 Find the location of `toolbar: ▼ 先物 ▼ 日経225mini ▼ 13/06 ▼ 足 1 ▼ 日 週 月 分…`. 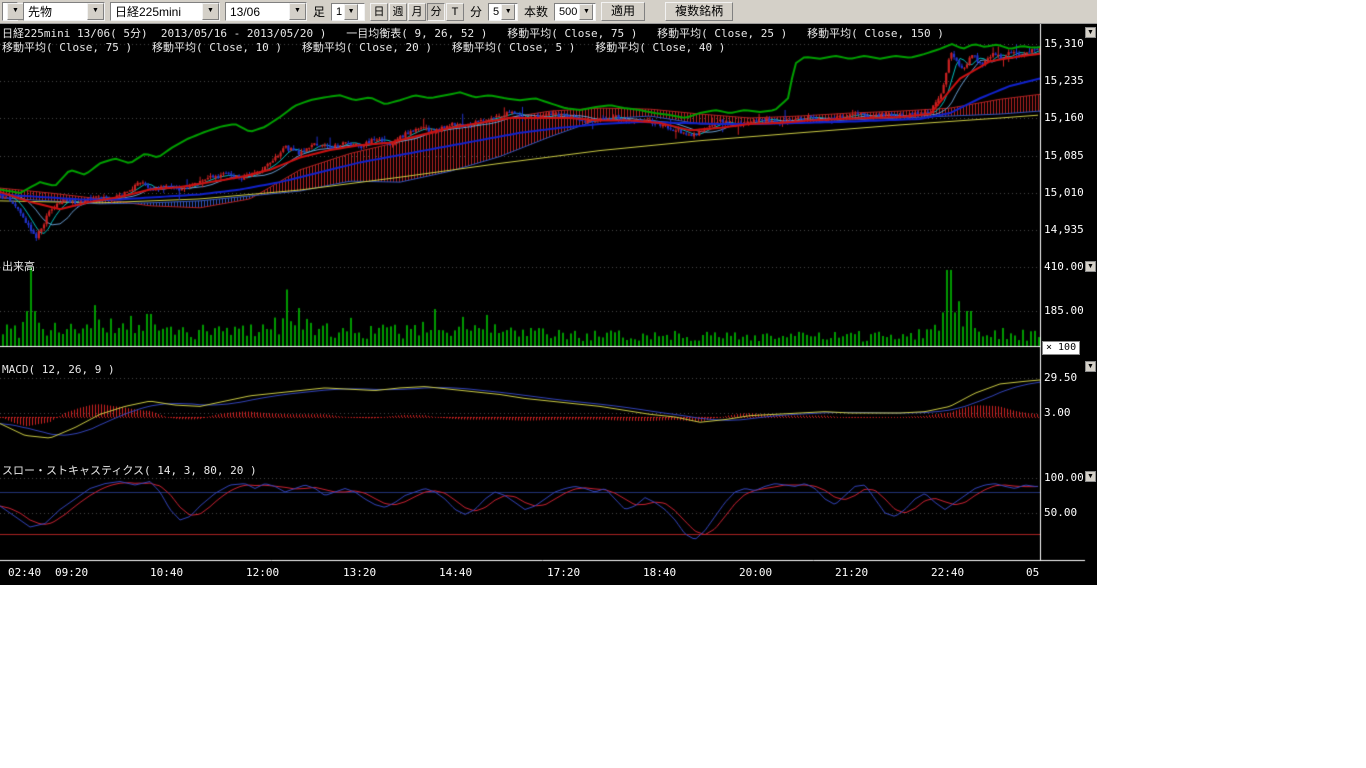

toolbar: ▼ 先物 ▼ 日経225mini ▼ 13/06 ▼ 足 1 ▼ 日 週 月 分… is located at coordinates (548, 12).